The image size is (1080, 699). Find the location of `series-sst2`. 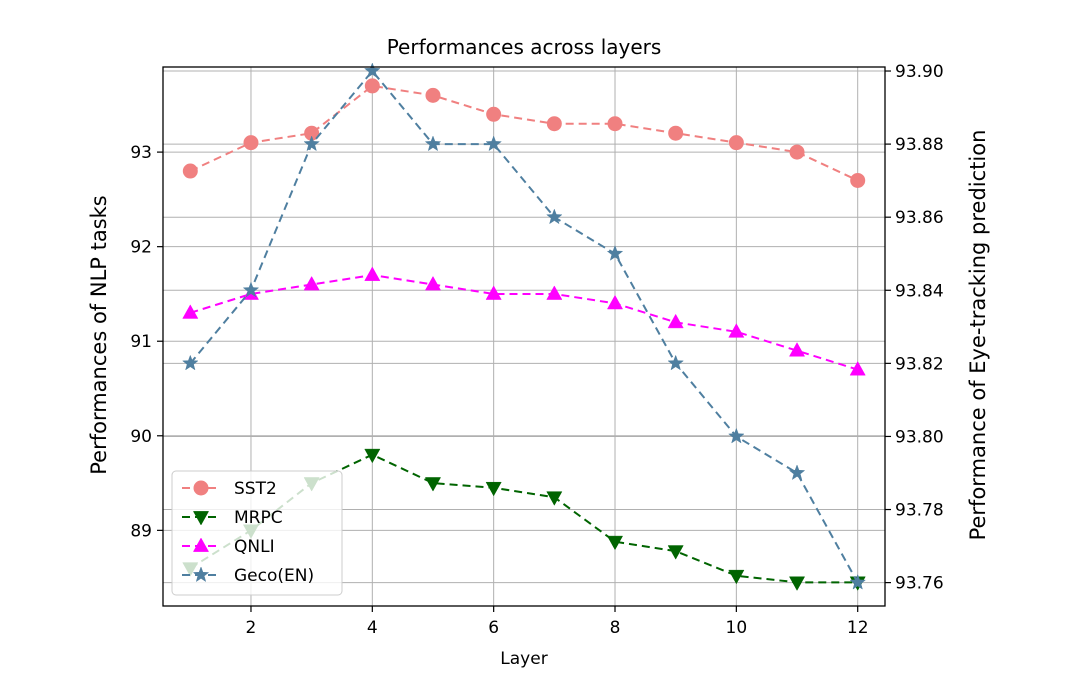

series-sst2 is located at coordinates (524, 133).